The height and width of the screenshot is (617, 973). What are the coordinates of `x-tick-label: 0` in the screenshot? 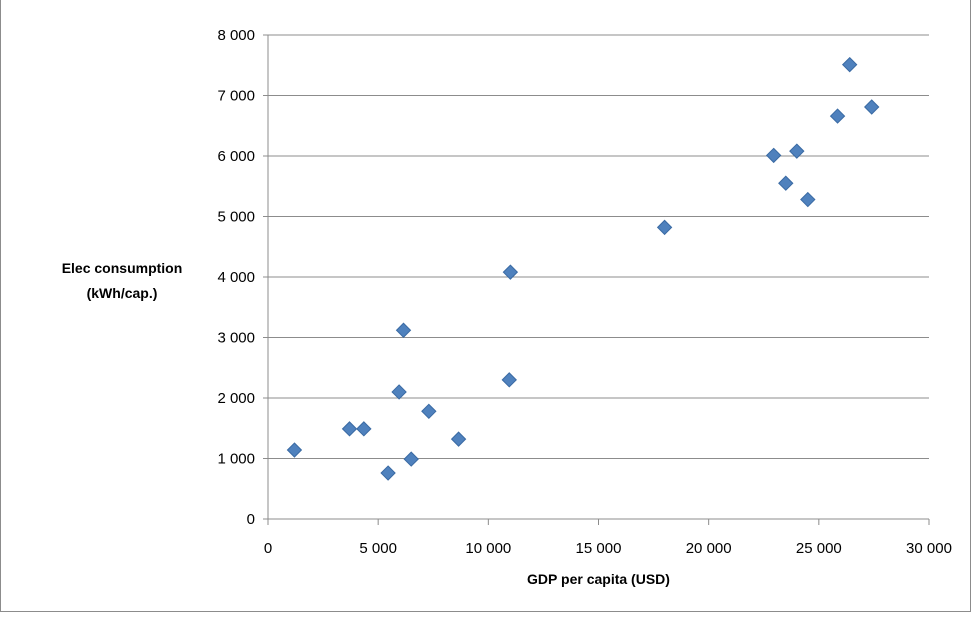 It's located at (268, 548).